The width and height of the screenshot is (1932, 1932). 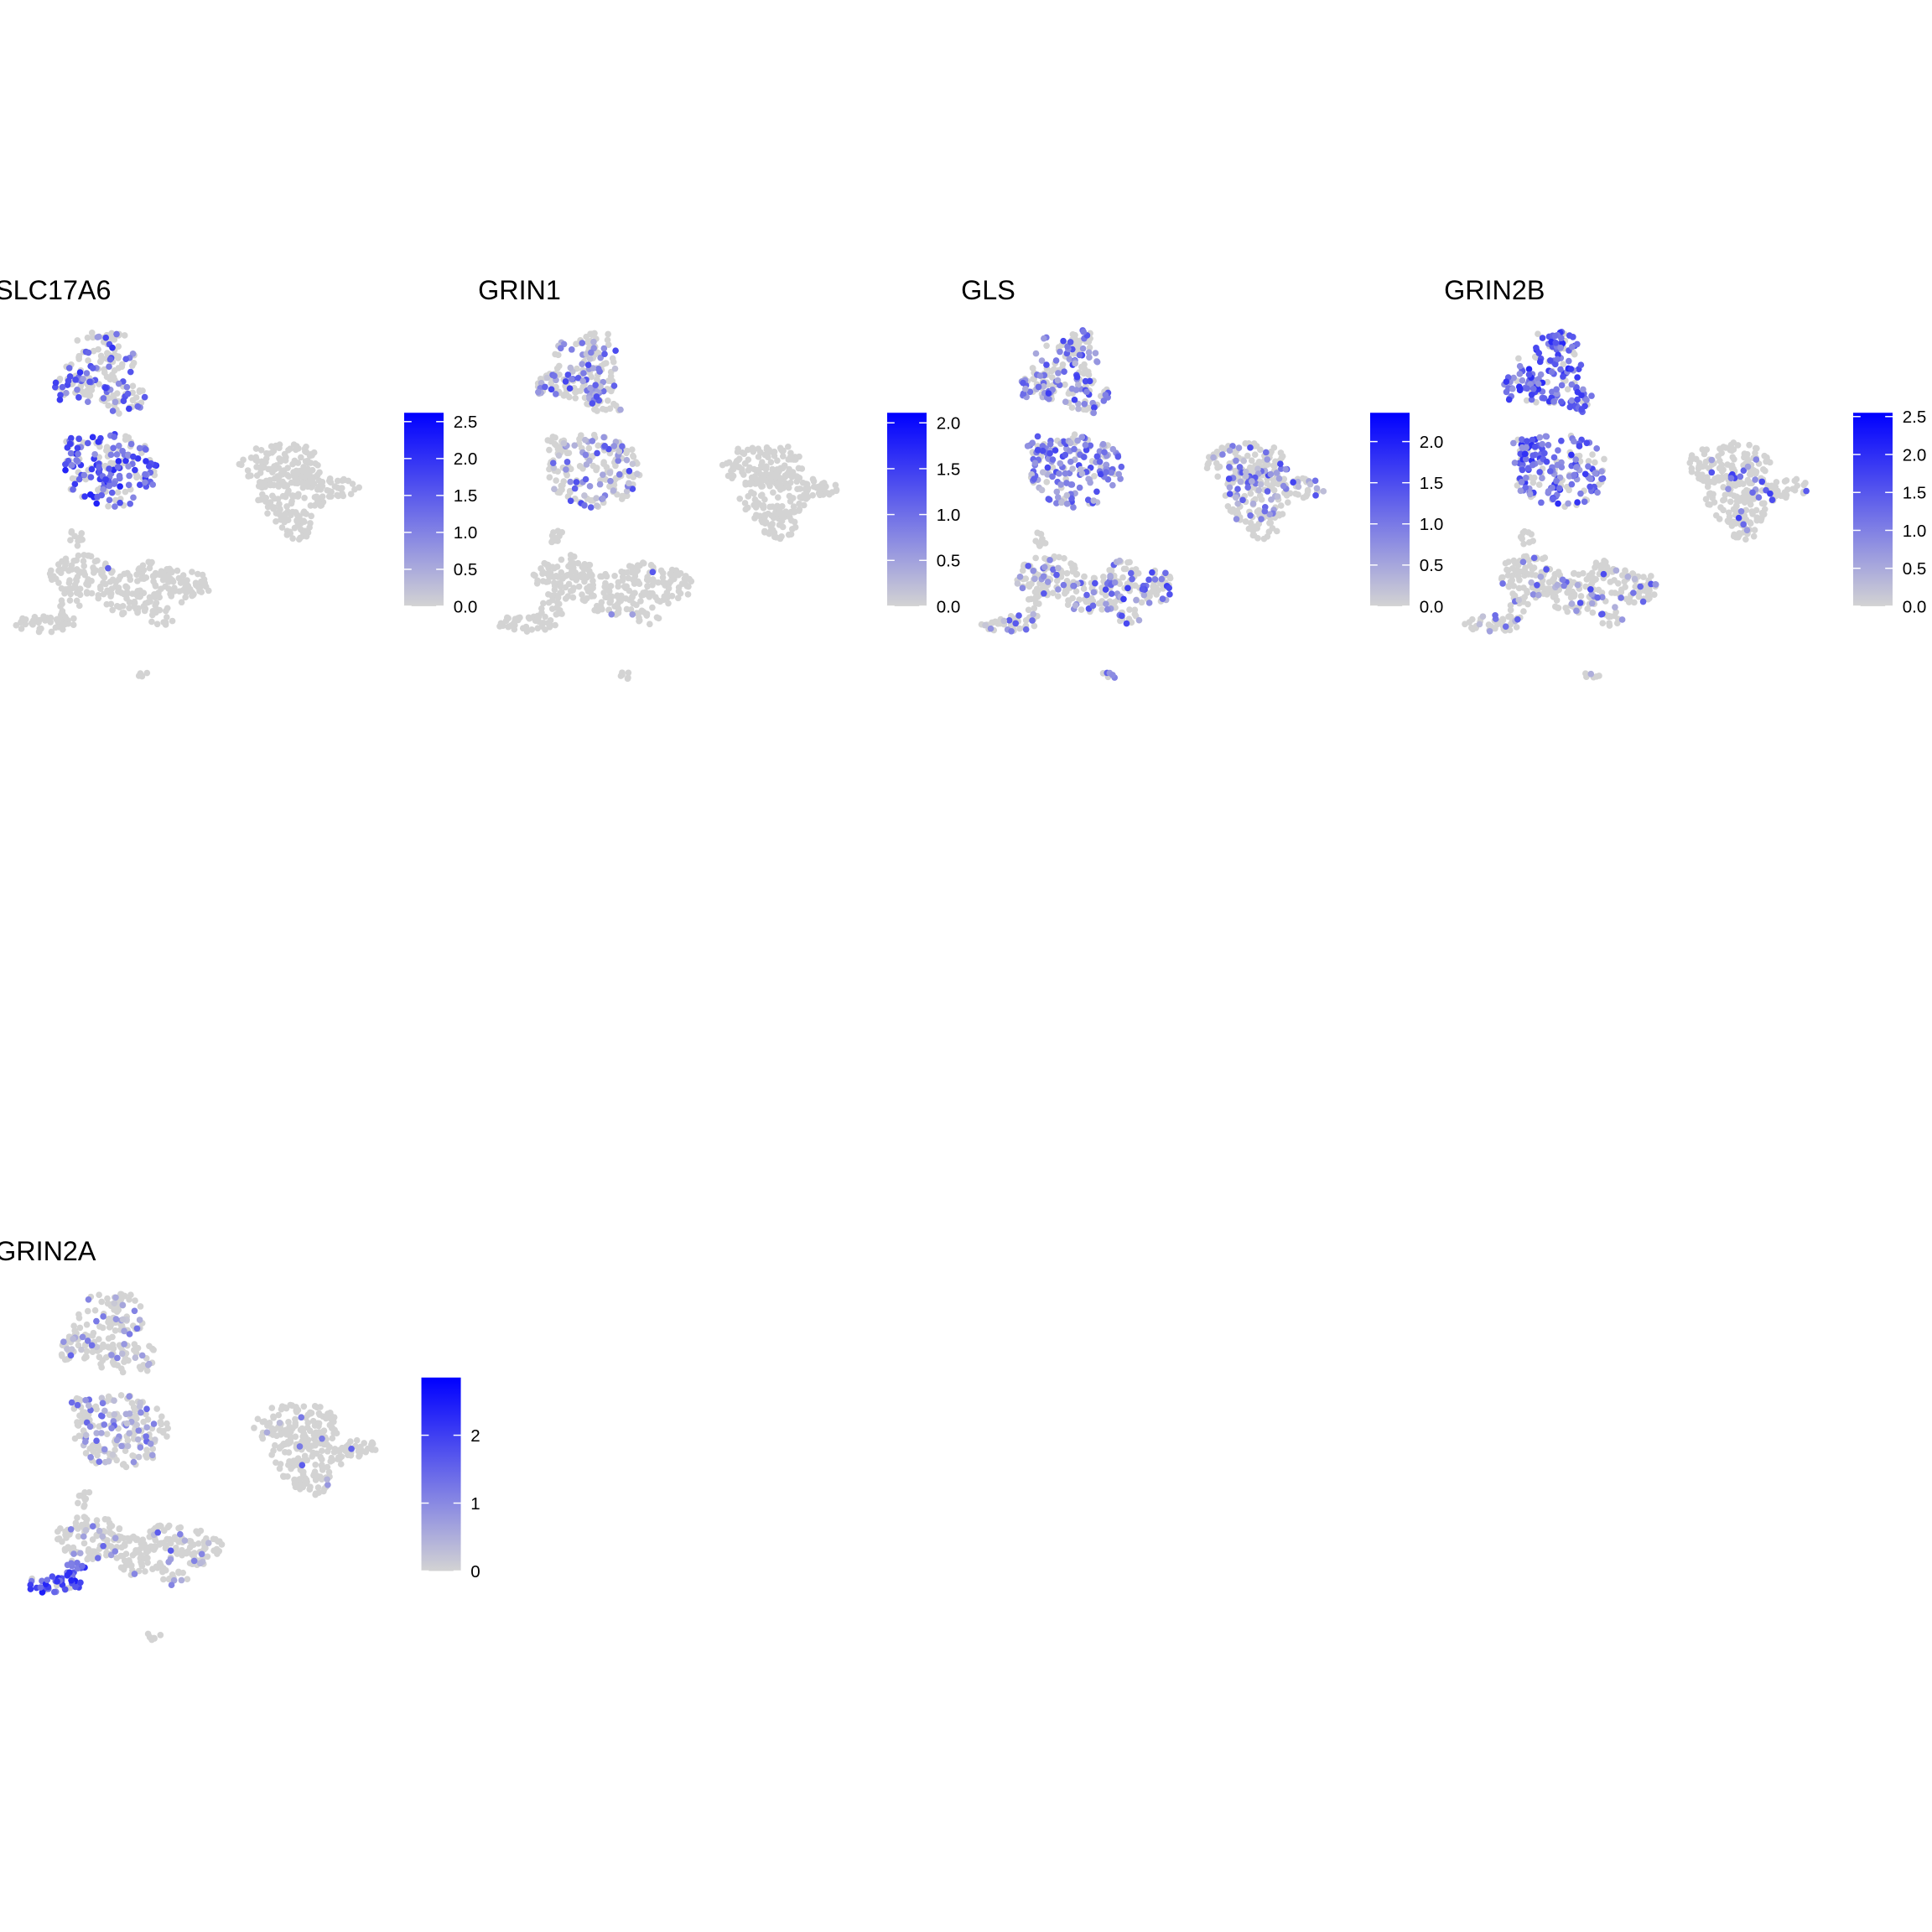 What do you see at coordinates (949, 515) in the screenshot?
I see `colorbar-tick-label: 1.0` at bounding box center [949, 515].